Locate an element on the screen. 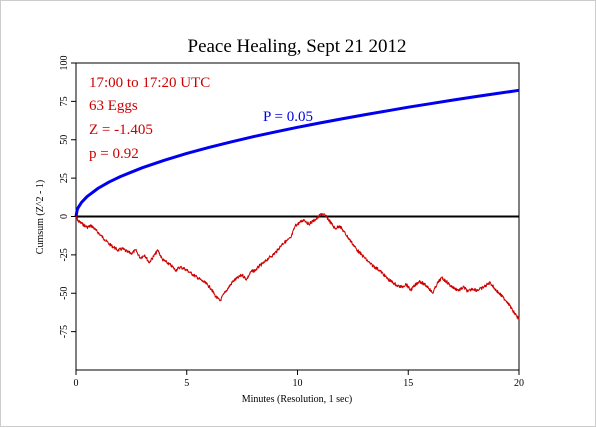  y-tick-label: -75 is located at coordinates (64, 331).